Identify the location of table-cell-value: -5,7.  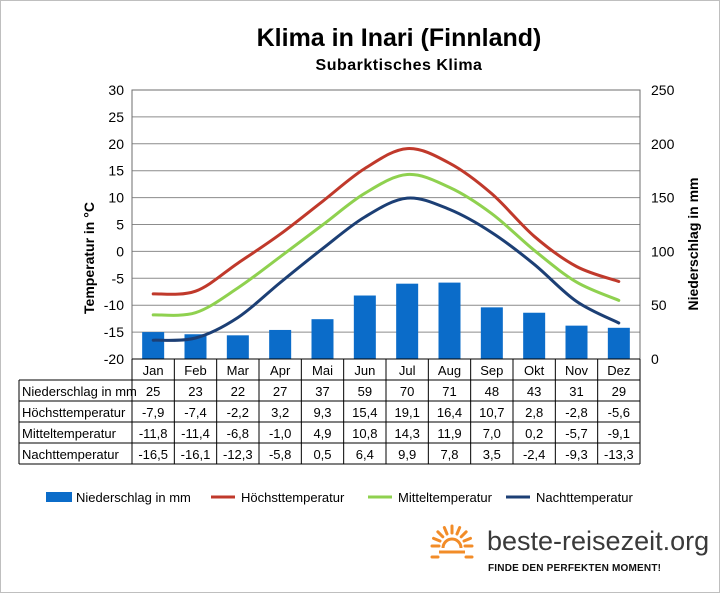
(576, 433).